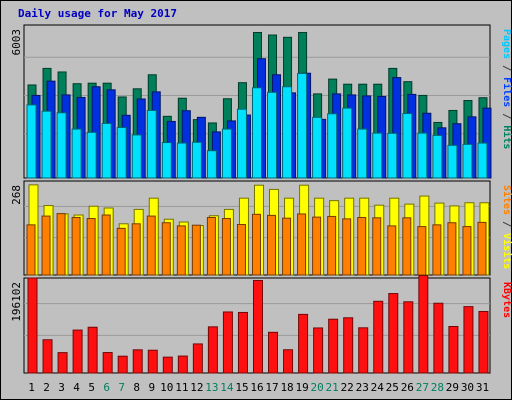  I want to click on day-label: 18, so click(286, 387).